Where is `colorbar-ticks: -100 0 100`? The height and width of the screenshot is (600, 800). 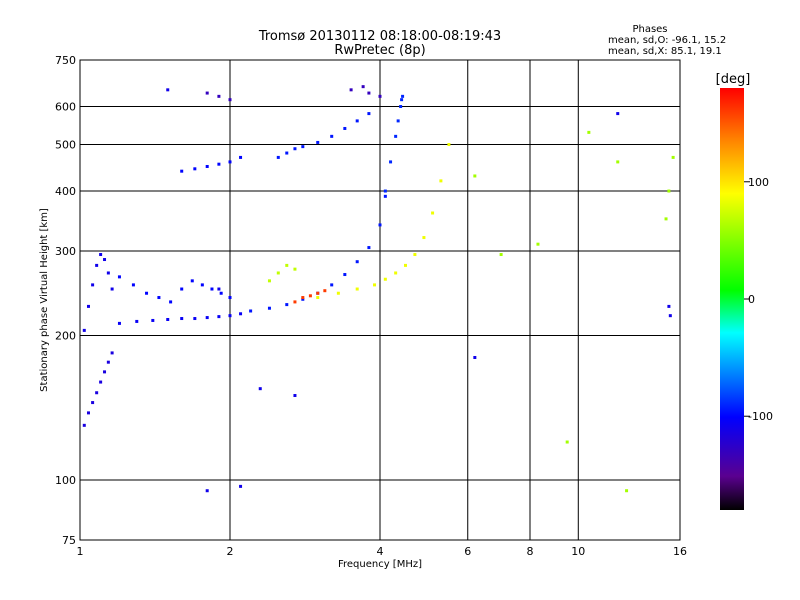
colorbar-ticks: -100 0 100 is located at coordinates (758, 299).